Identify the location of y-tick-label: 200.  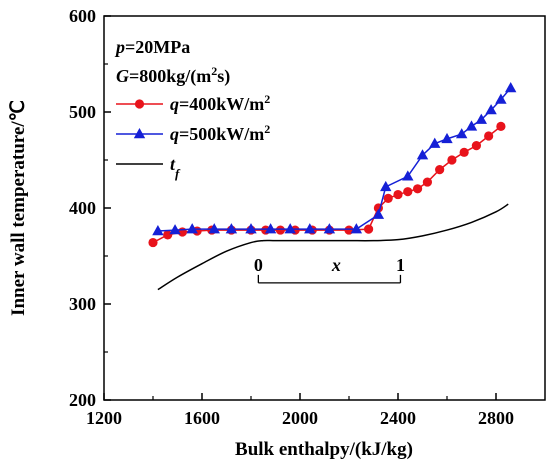
(82, 400).